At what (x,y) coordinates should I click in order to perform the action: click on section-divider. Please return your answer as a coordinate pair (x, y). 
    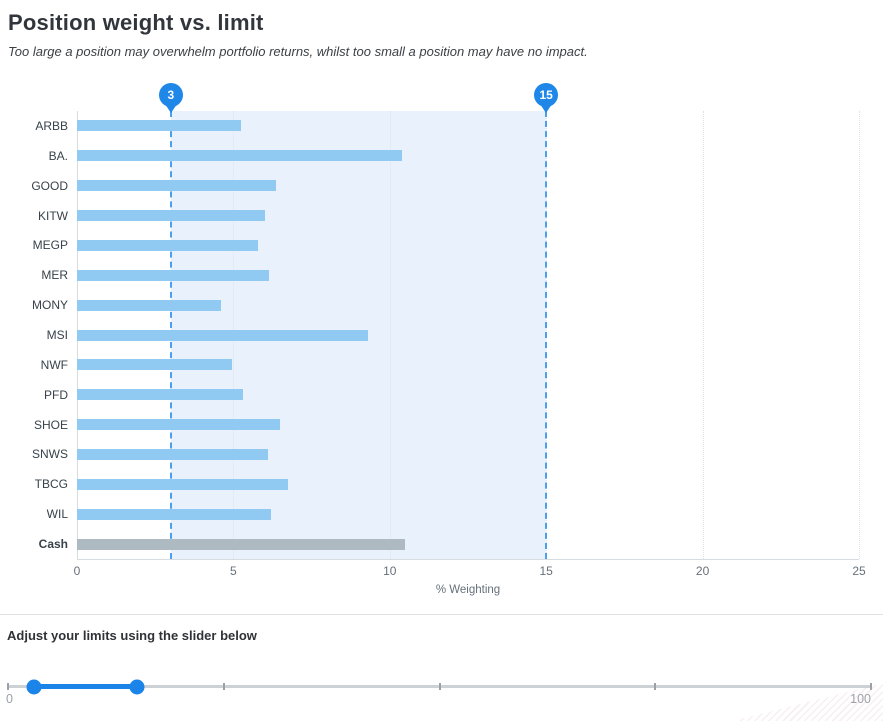
    Looking at the image, I should click on (441, 614).